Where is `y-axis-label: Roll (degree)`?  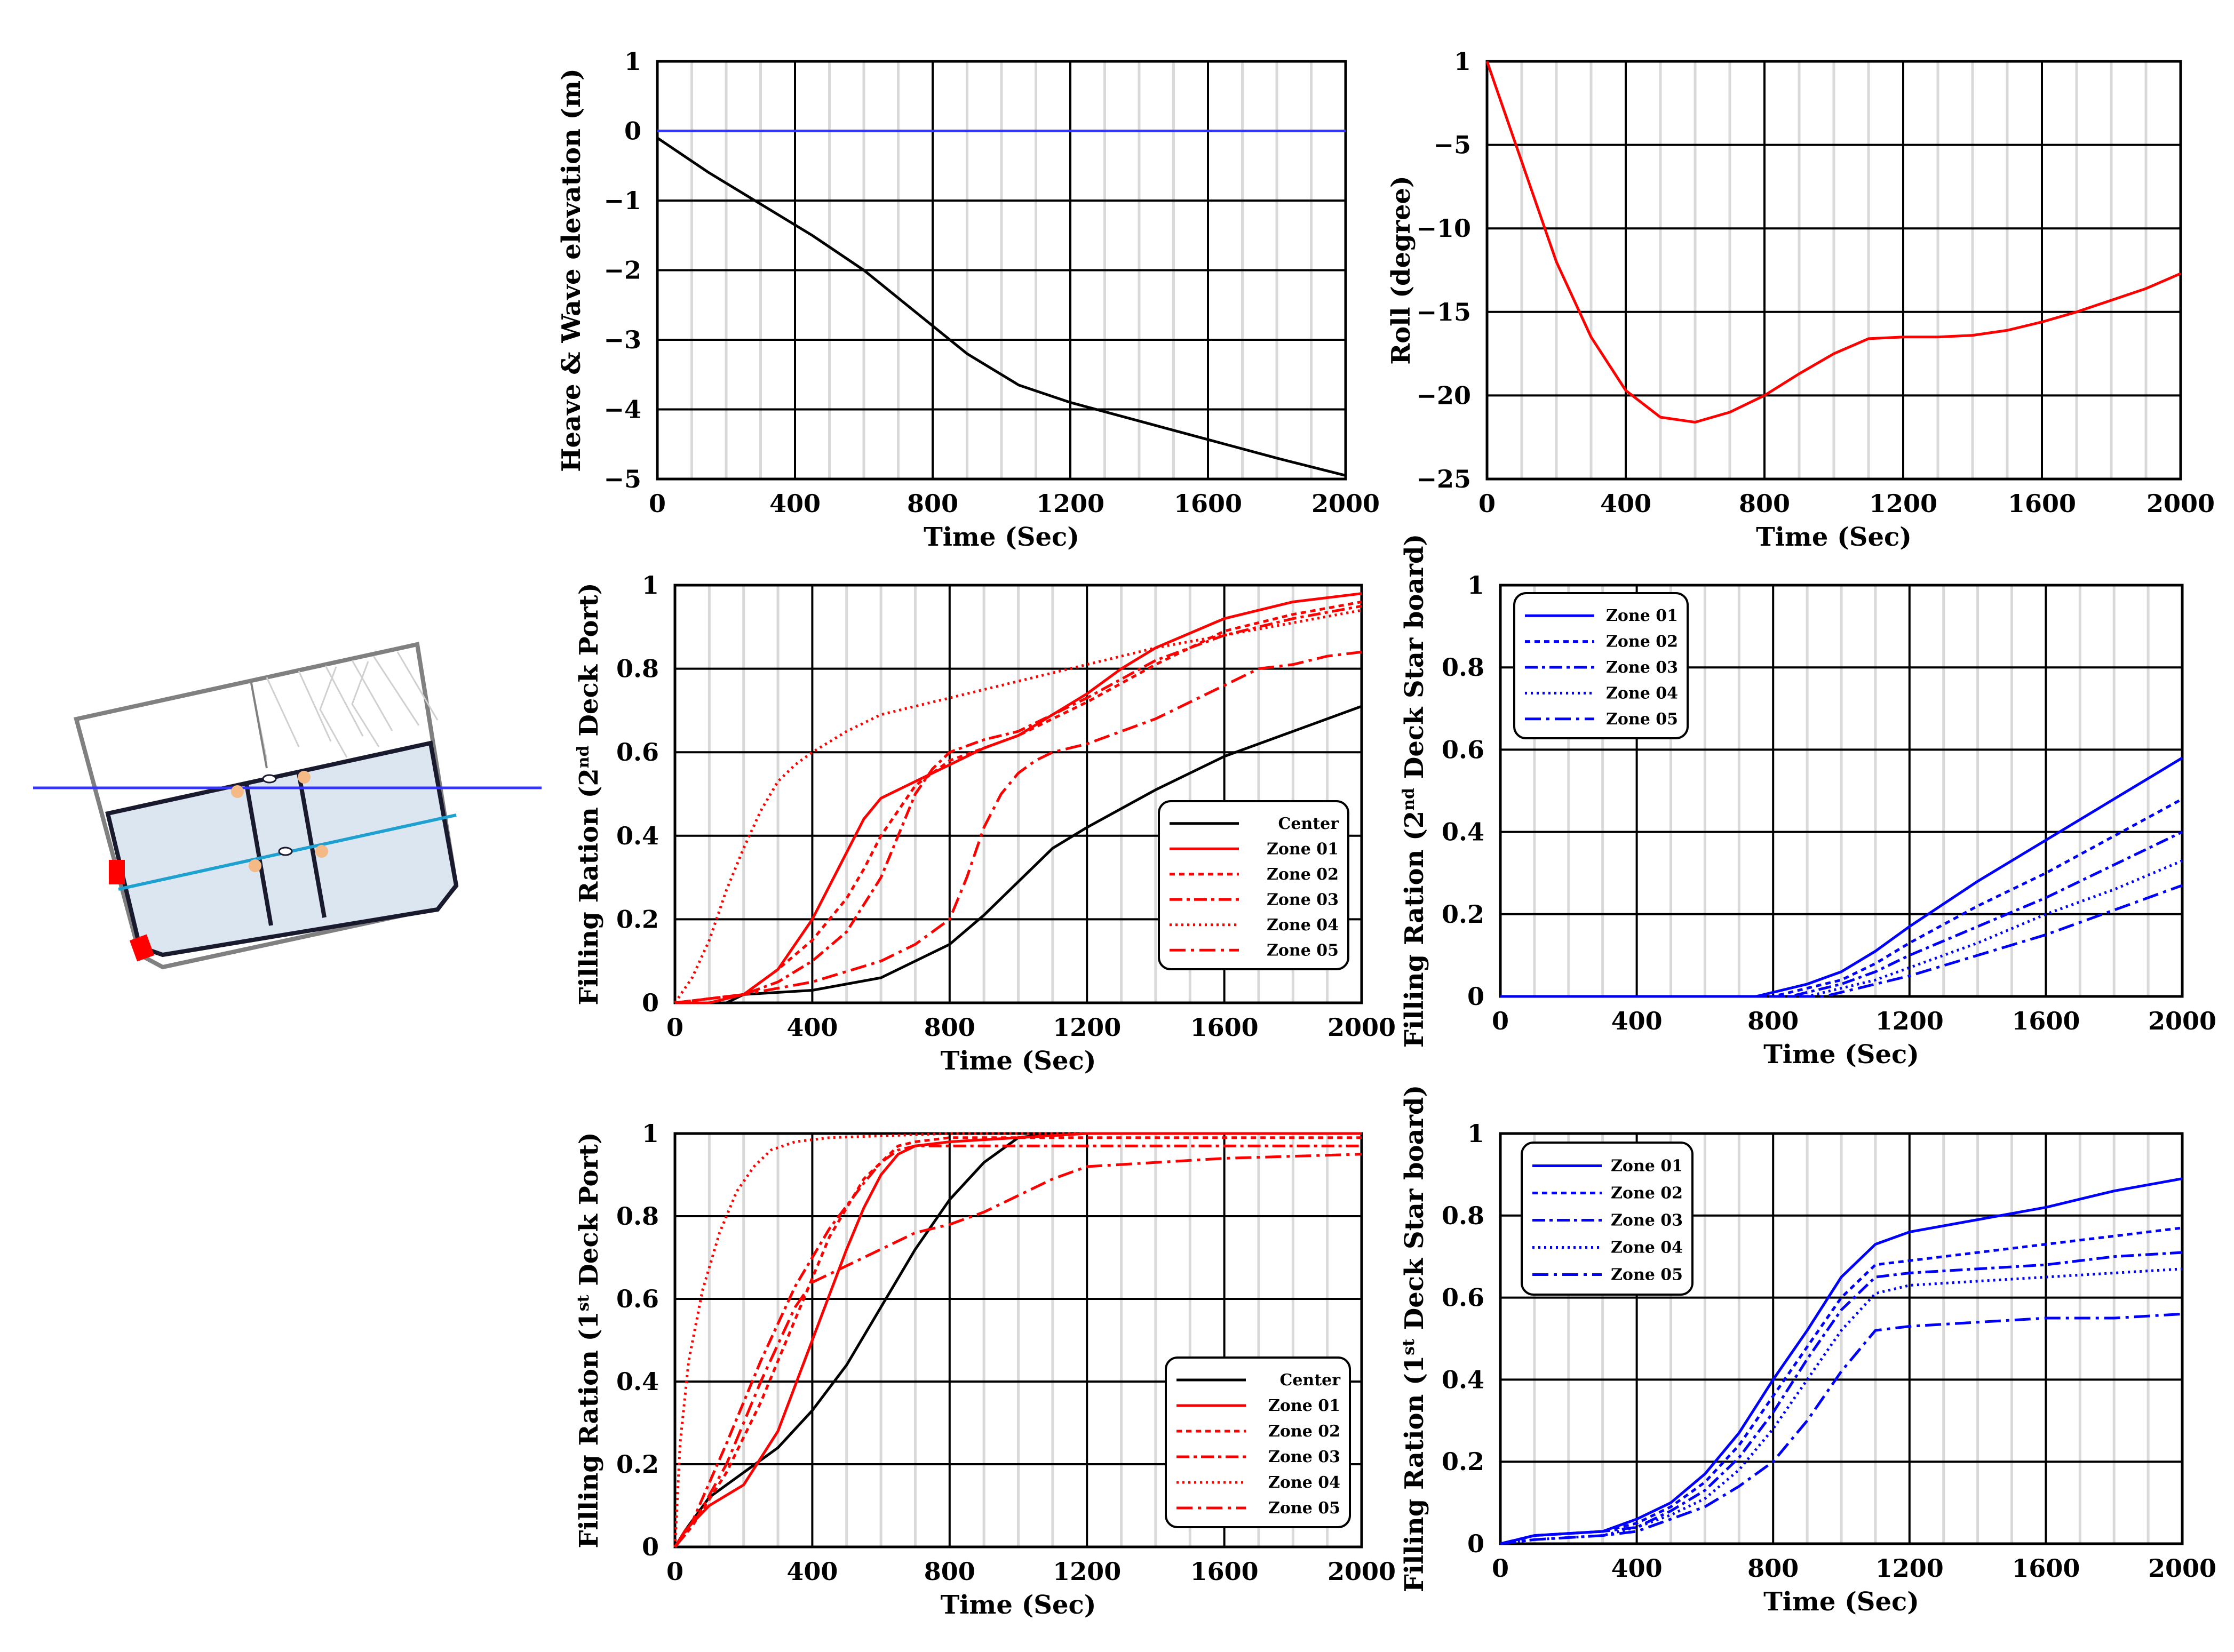 y-axis-label: Roll (degree) is located at coordinates (1401, 270).